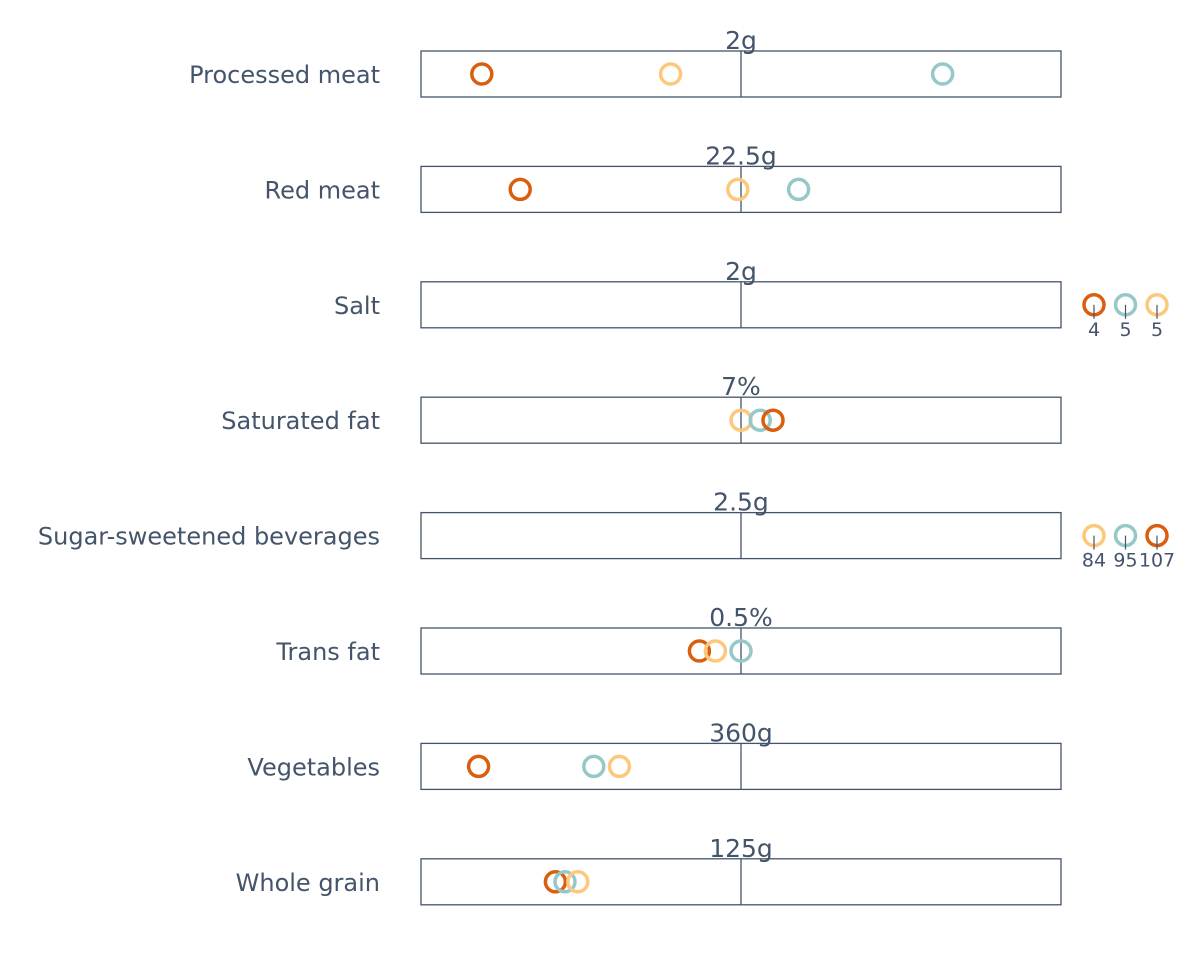 This screenshot has width=1200, height=960. What do you see at coordinates (741, 732) in the screenshot?
I see `target-label: 360g` at bounding box center [741, 732].